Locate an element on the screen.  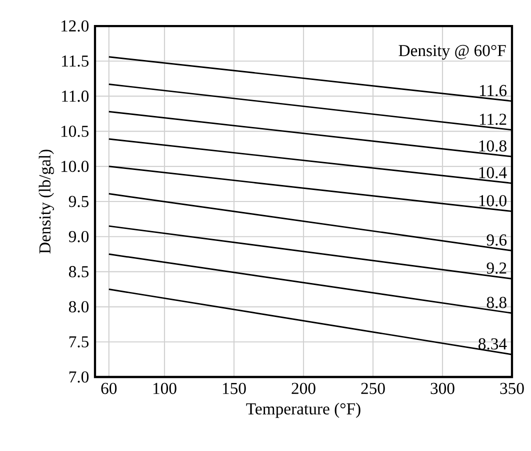
y-tick-label: 10.5 is located at coordinates (75, 131).